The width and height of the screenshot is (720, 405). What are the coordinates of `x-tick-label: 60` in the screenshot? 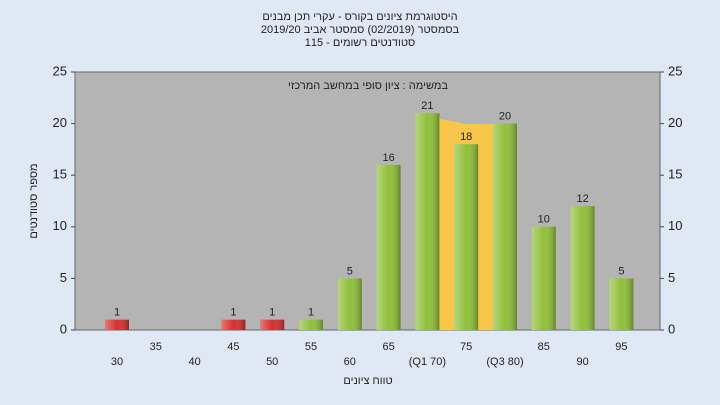 It's located at (350, 362).